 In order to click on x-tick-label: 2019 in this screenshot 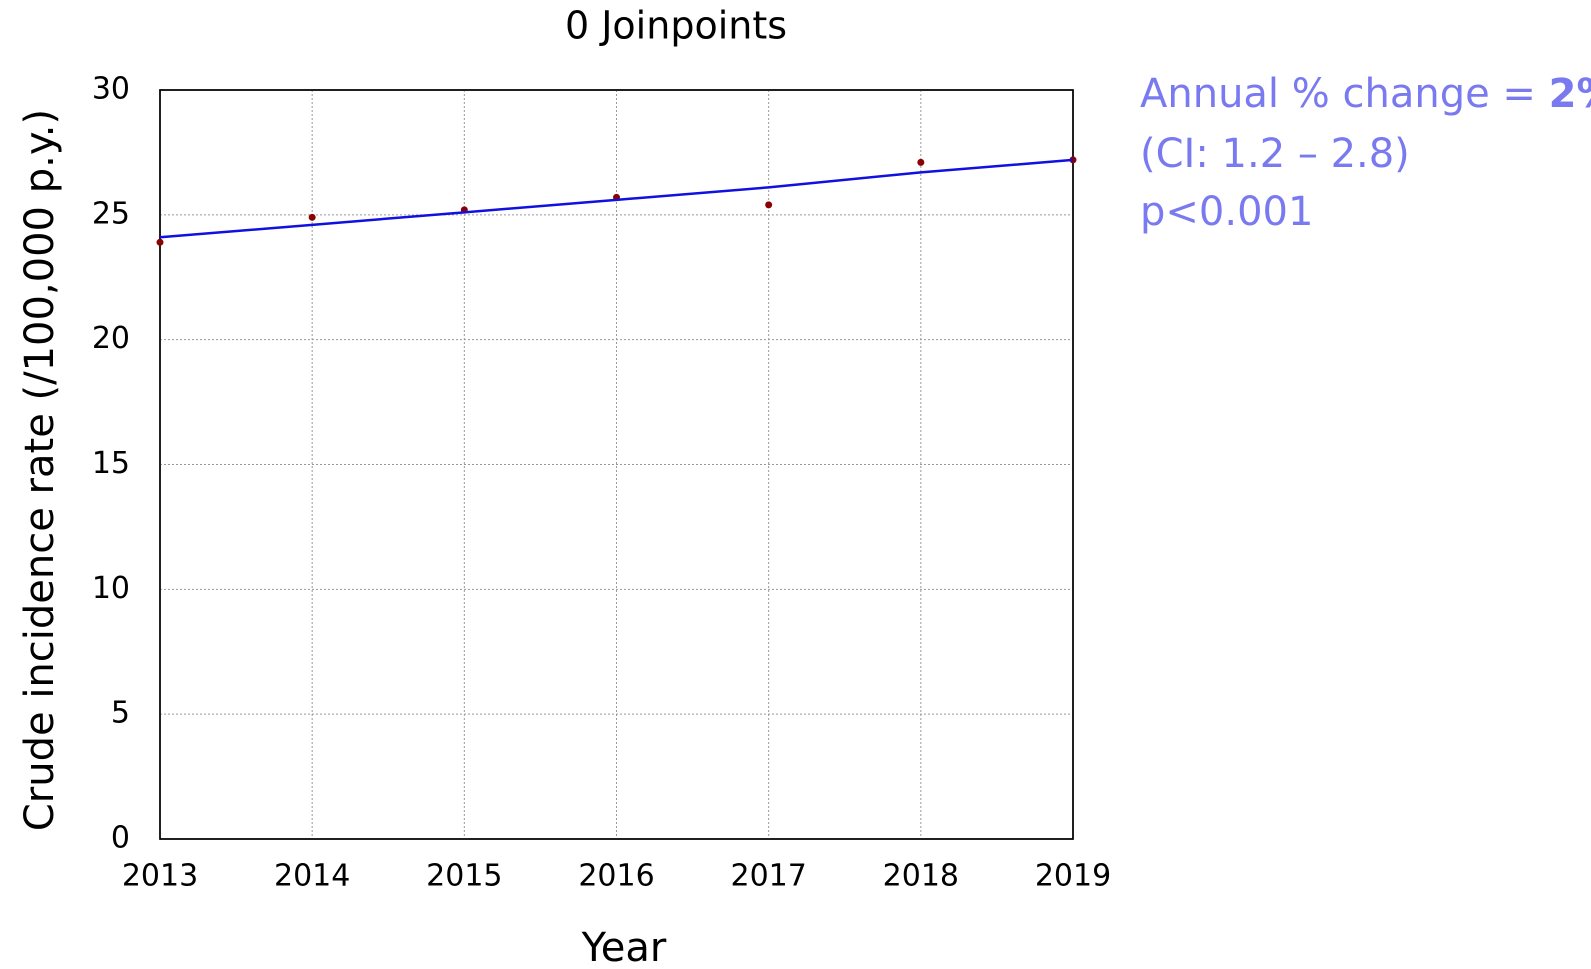, I will do `click(1073, 876)`.